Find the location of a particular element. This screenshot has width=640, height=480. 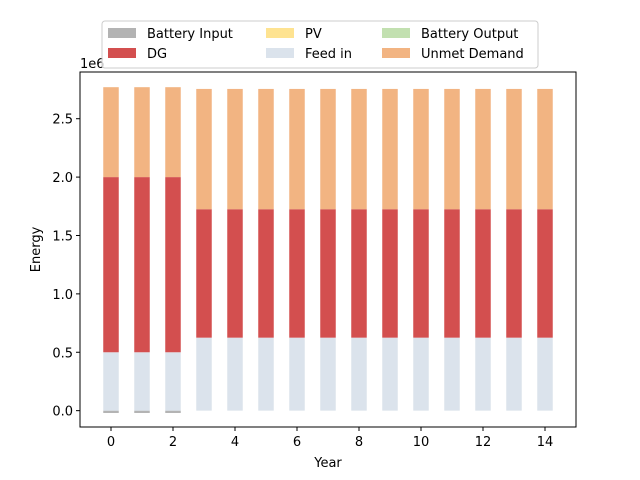

y-tick-label: 0.0 is located at coordinates (62, 412).